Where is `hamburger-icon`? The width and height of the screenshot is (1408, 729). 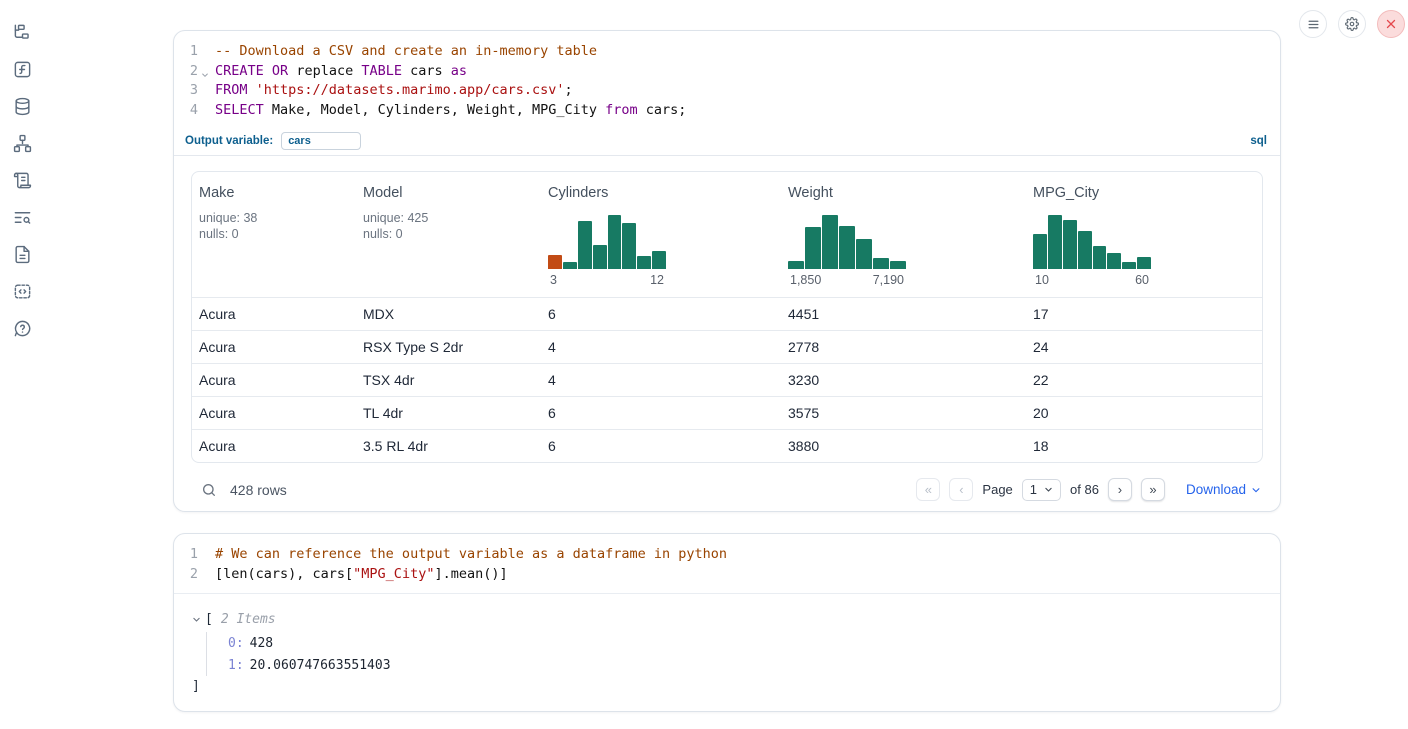 hamburger-icon is located at coordinates (1313, 24).